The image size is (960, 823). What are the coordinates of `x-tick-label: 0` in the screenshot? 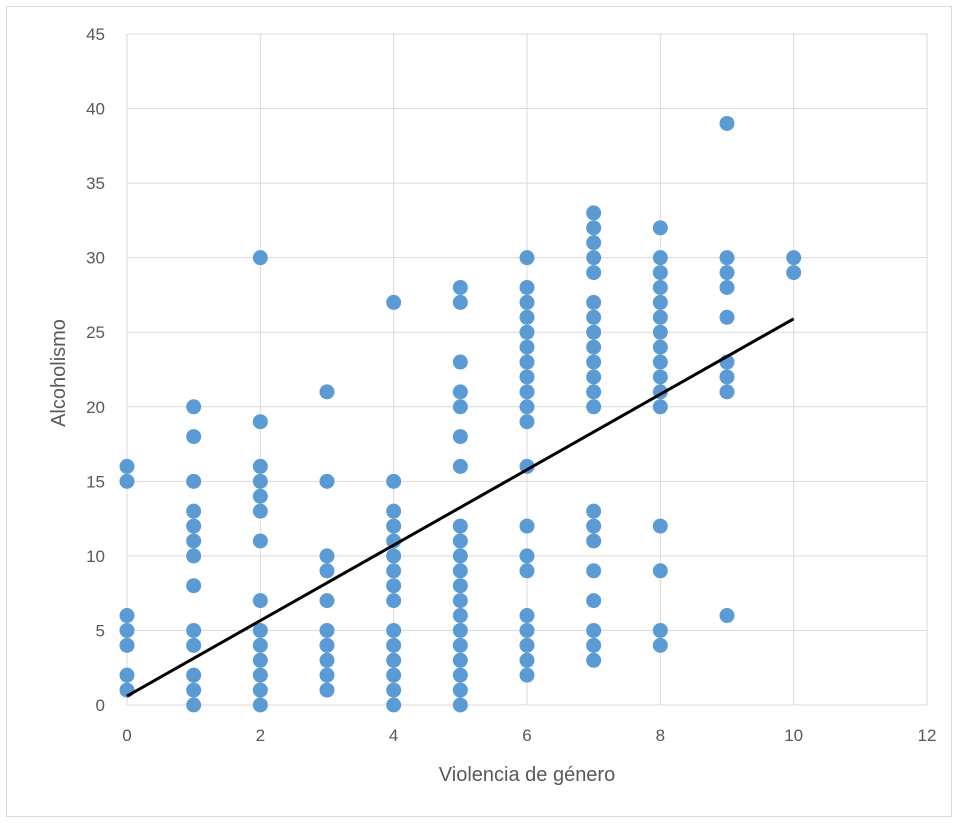 It's located at (126, 735).